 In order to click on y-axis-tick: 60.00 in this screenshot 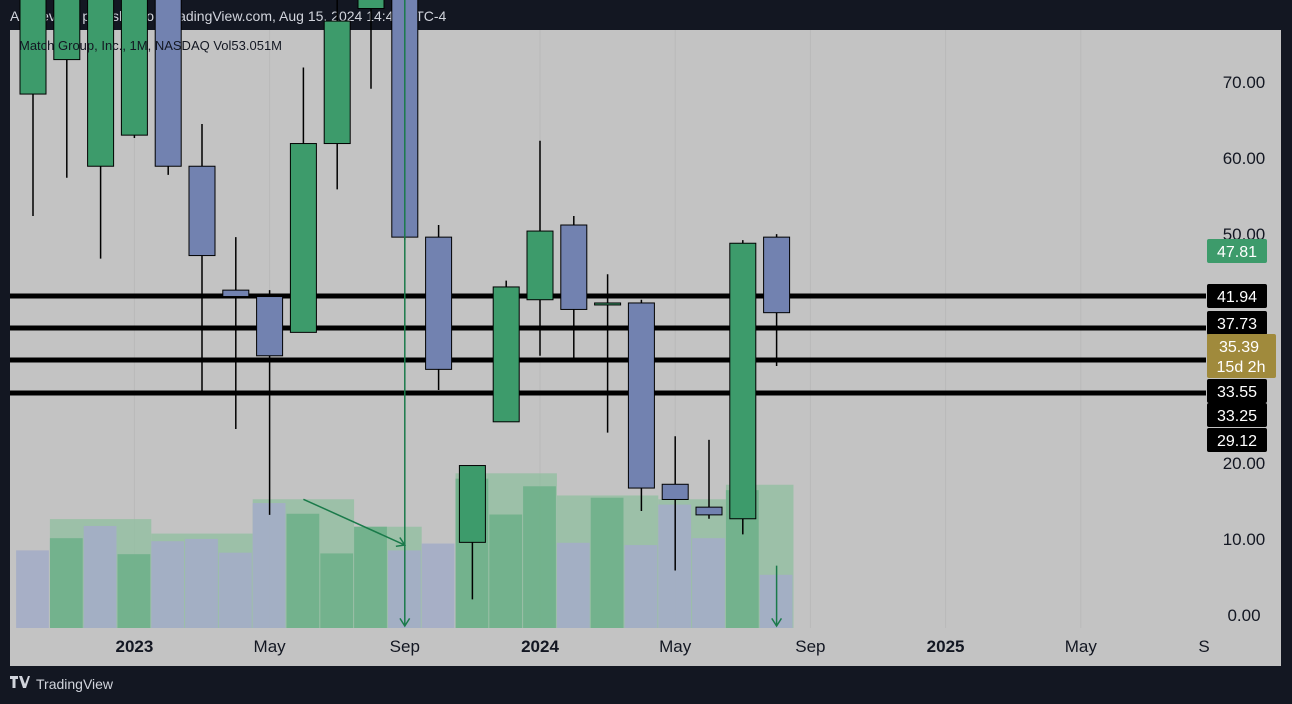, I will do `click(1244, 158)`.